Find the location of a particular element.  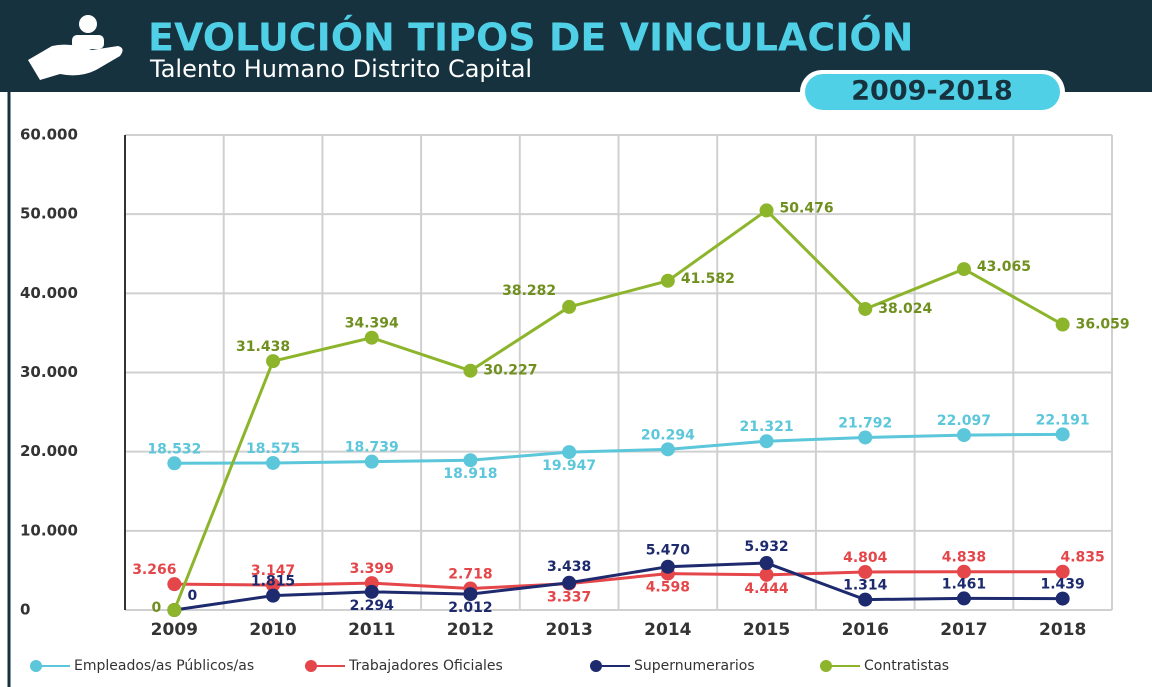

data-label: 4.444 is located at coordinates (766, 589).